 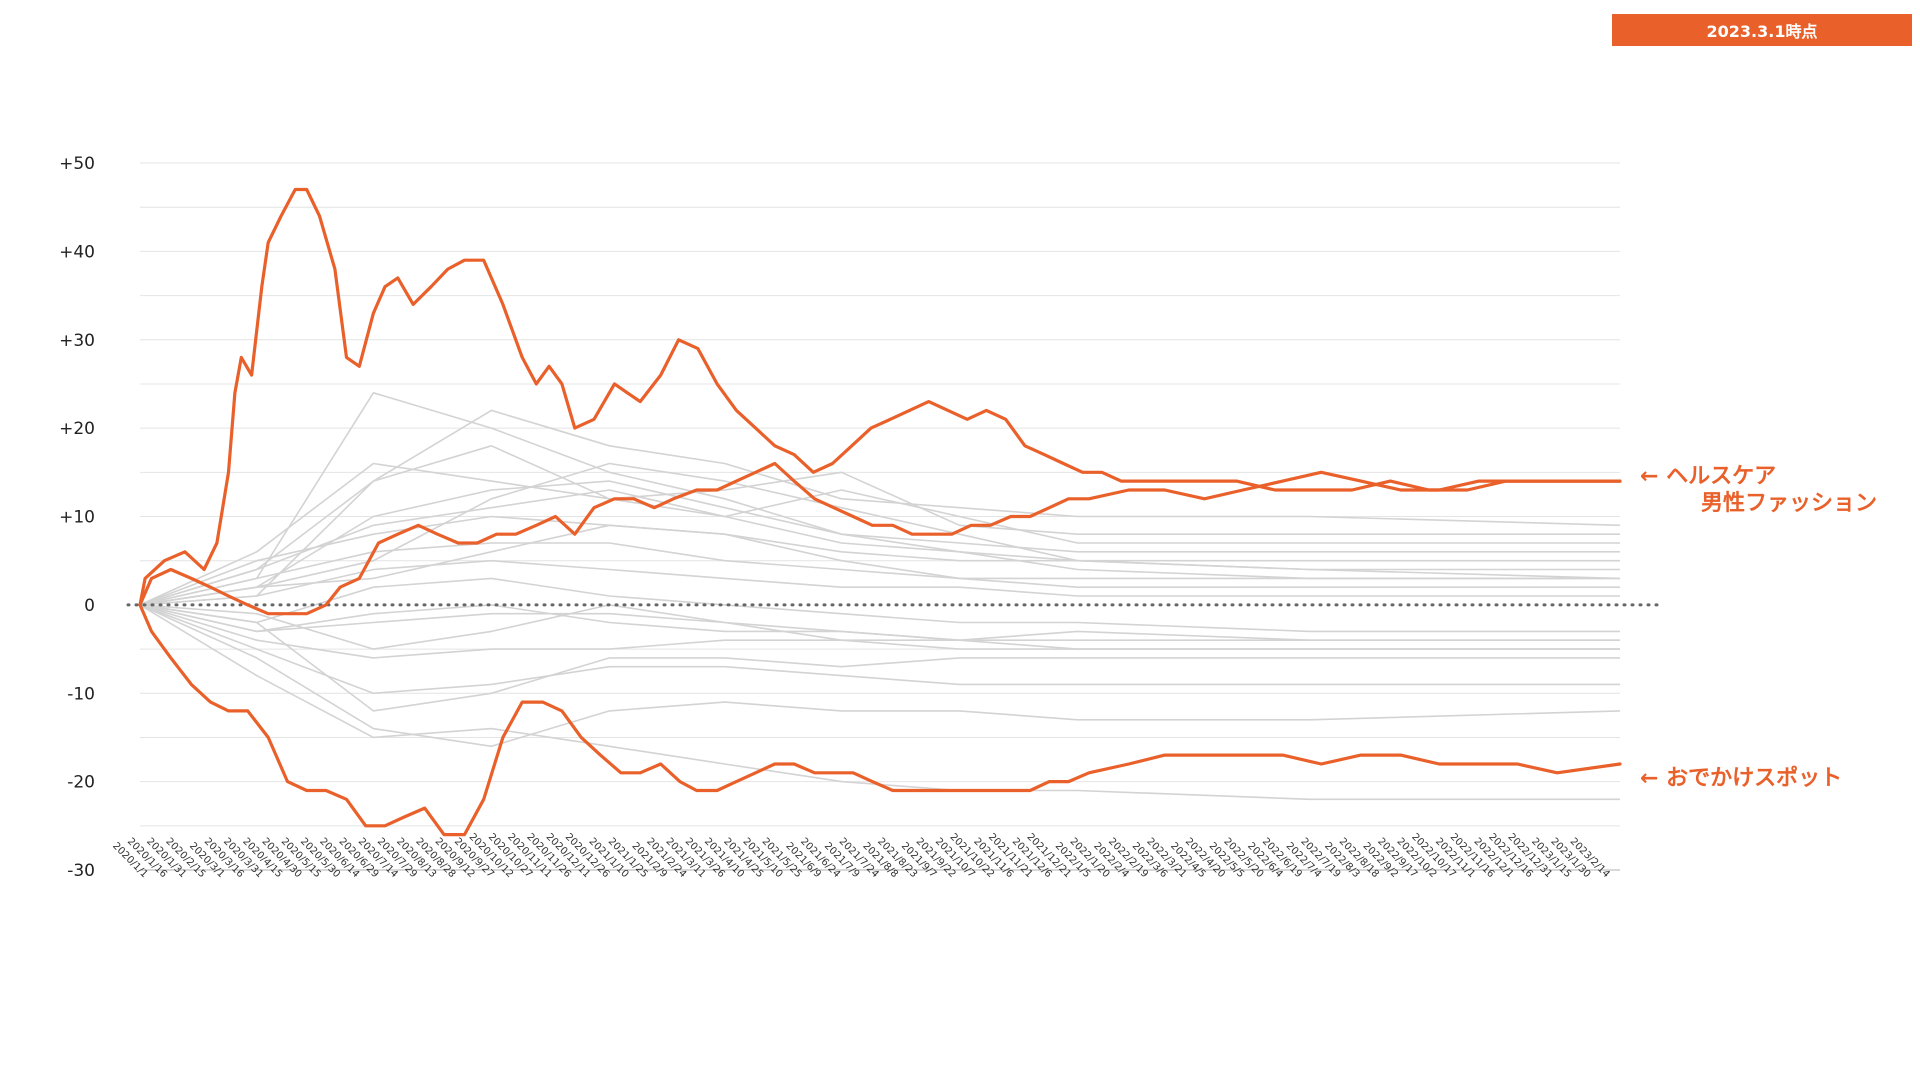 I want to click on y-axis-ticks: +50 +40 +30 +20 +10 0 -10 -20 -30, so click(x=77, y=517).